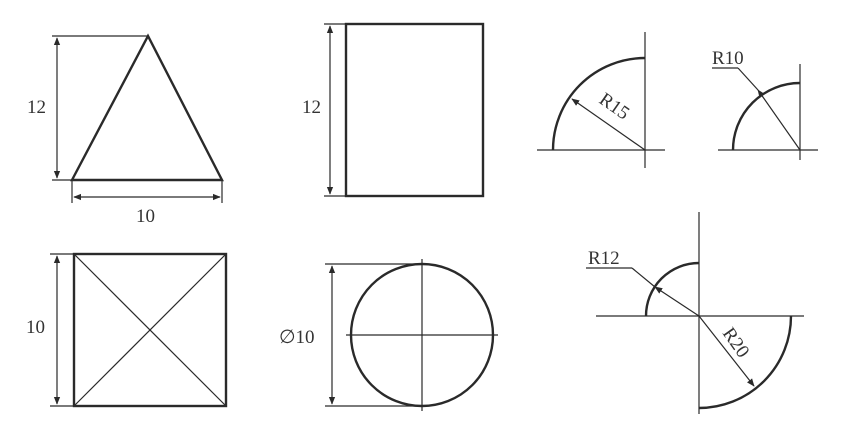 The width and height of the screenshot is (853, 430). I want to click on circle-diameter-label: ∅10, so click(297, 337).